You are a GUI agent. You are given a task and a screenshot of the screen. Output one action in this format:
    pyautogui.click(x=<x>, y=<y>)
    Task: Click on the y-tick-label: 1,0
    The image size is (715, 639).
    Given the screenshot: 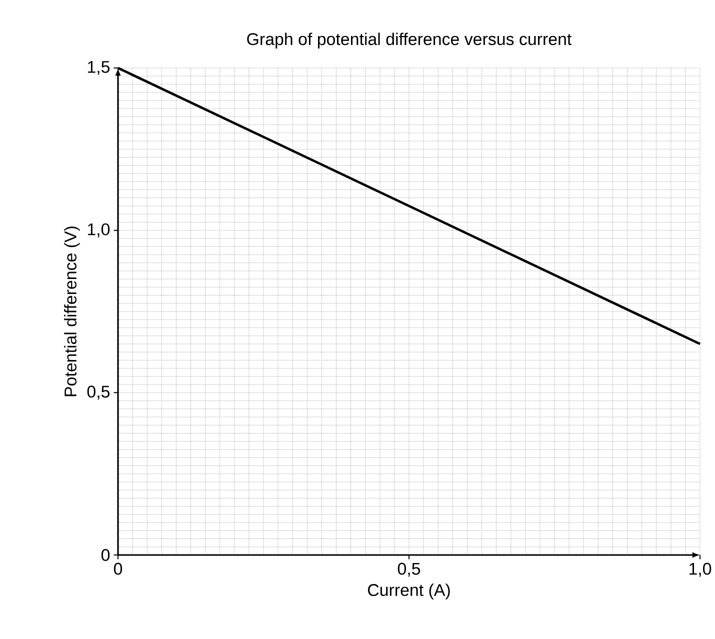 What is the action you would take?
    pyautogui.click(x=99, y=230)
    